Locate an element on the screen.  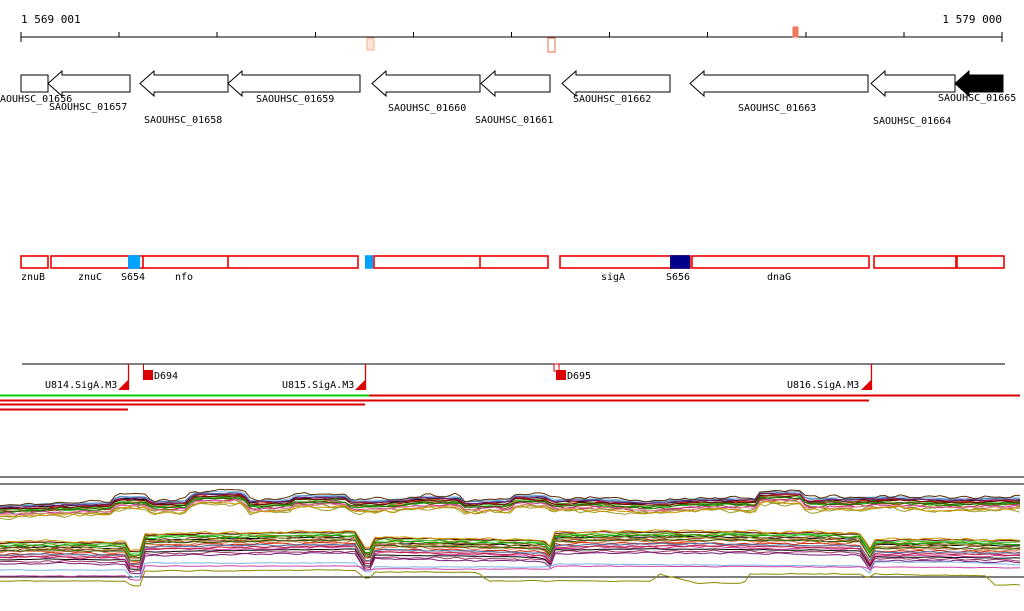
tss-marker-D694 is located at coordinates (148, 375).